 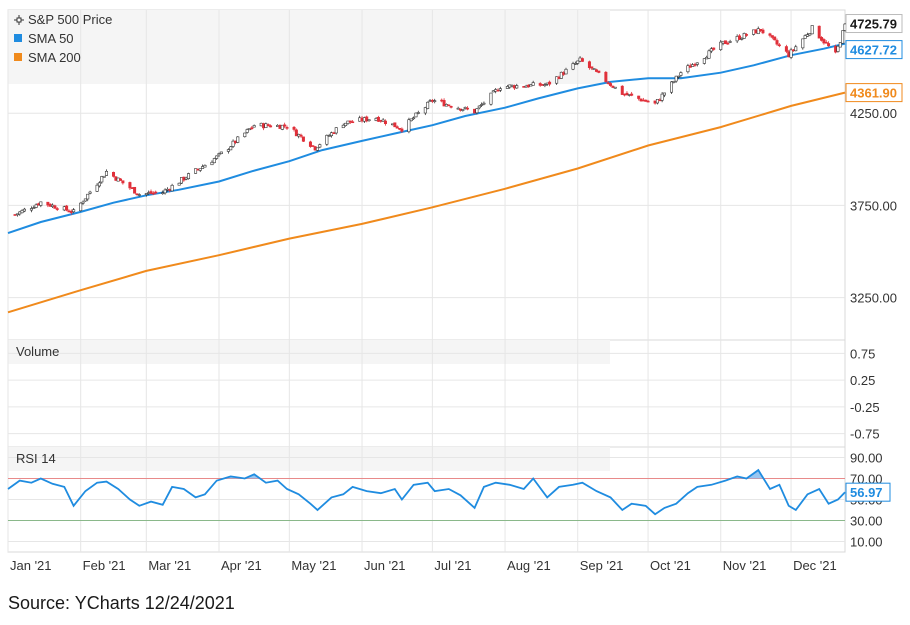 What do you see at coordinates (866, 492) in the screenshot?
I see `rsi-last-value-label: 56.97` at bounding box center [866, 492].